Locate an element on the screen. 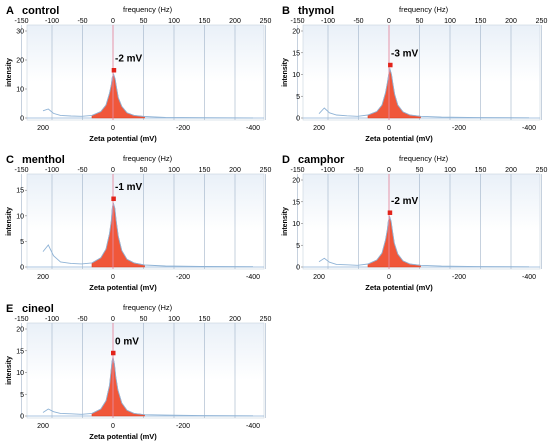  panel-title: cineol is located at coordinates (38, 309).